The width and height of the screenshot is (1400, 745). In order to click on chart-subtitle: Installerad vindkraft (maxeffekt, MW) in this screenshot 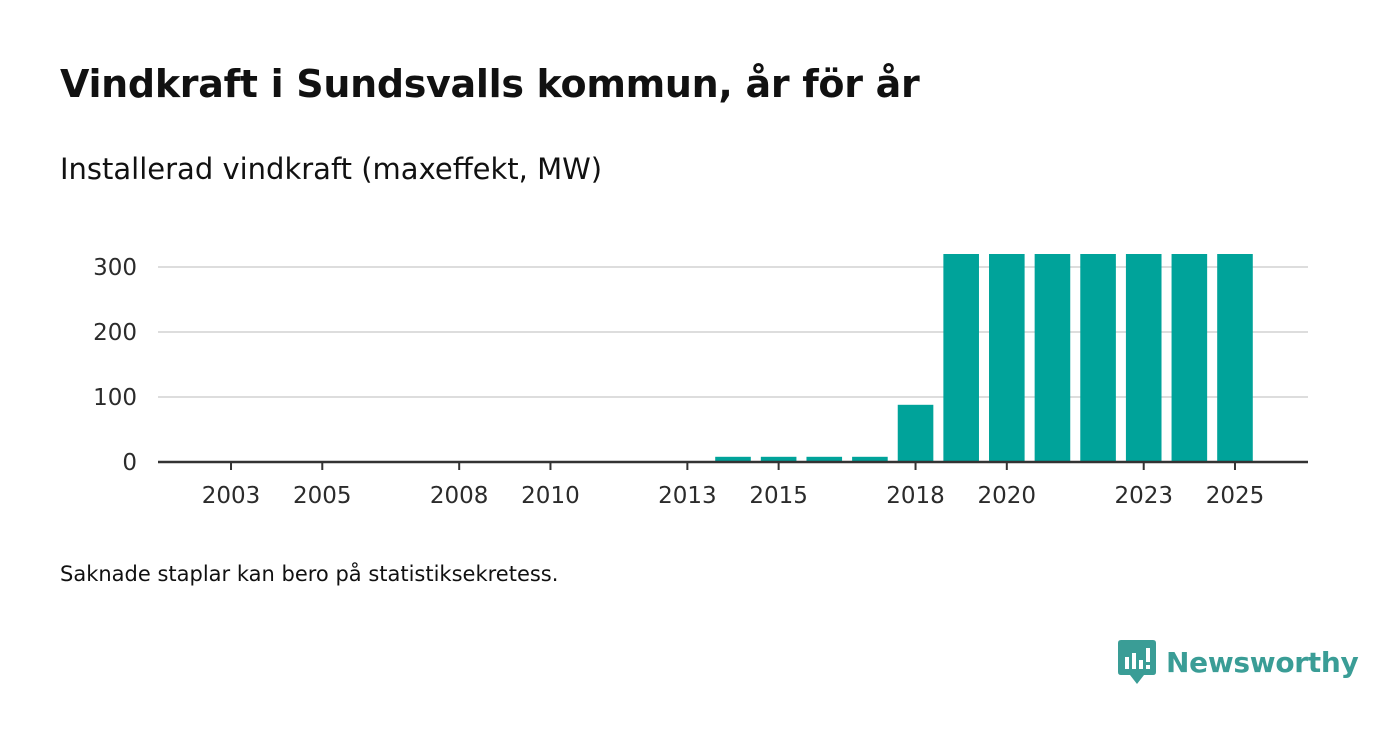, I will do `click(331, 169)`.